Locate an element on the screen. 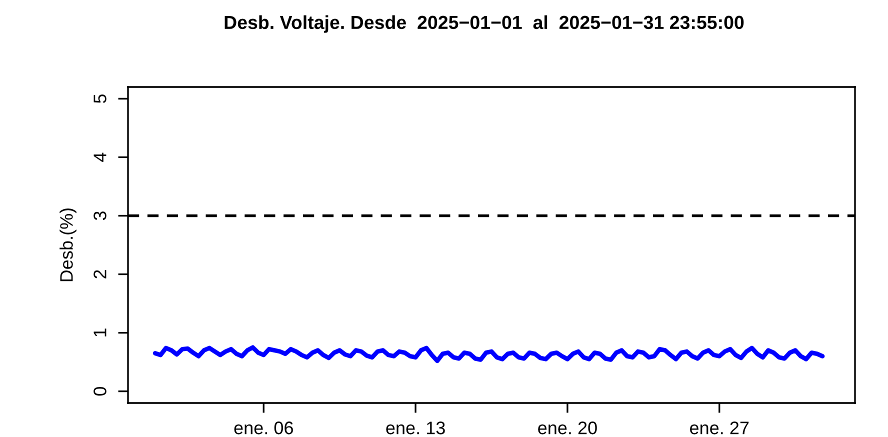  line-series is located at coordinates (488, 354).